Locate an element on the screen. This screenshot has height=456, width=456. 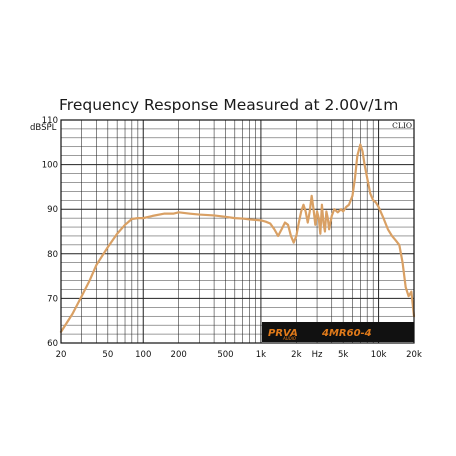
x-ticks: 20 50 100 200 500 1k 2k 5k 10k 20k is located at coordinates (239, 355).